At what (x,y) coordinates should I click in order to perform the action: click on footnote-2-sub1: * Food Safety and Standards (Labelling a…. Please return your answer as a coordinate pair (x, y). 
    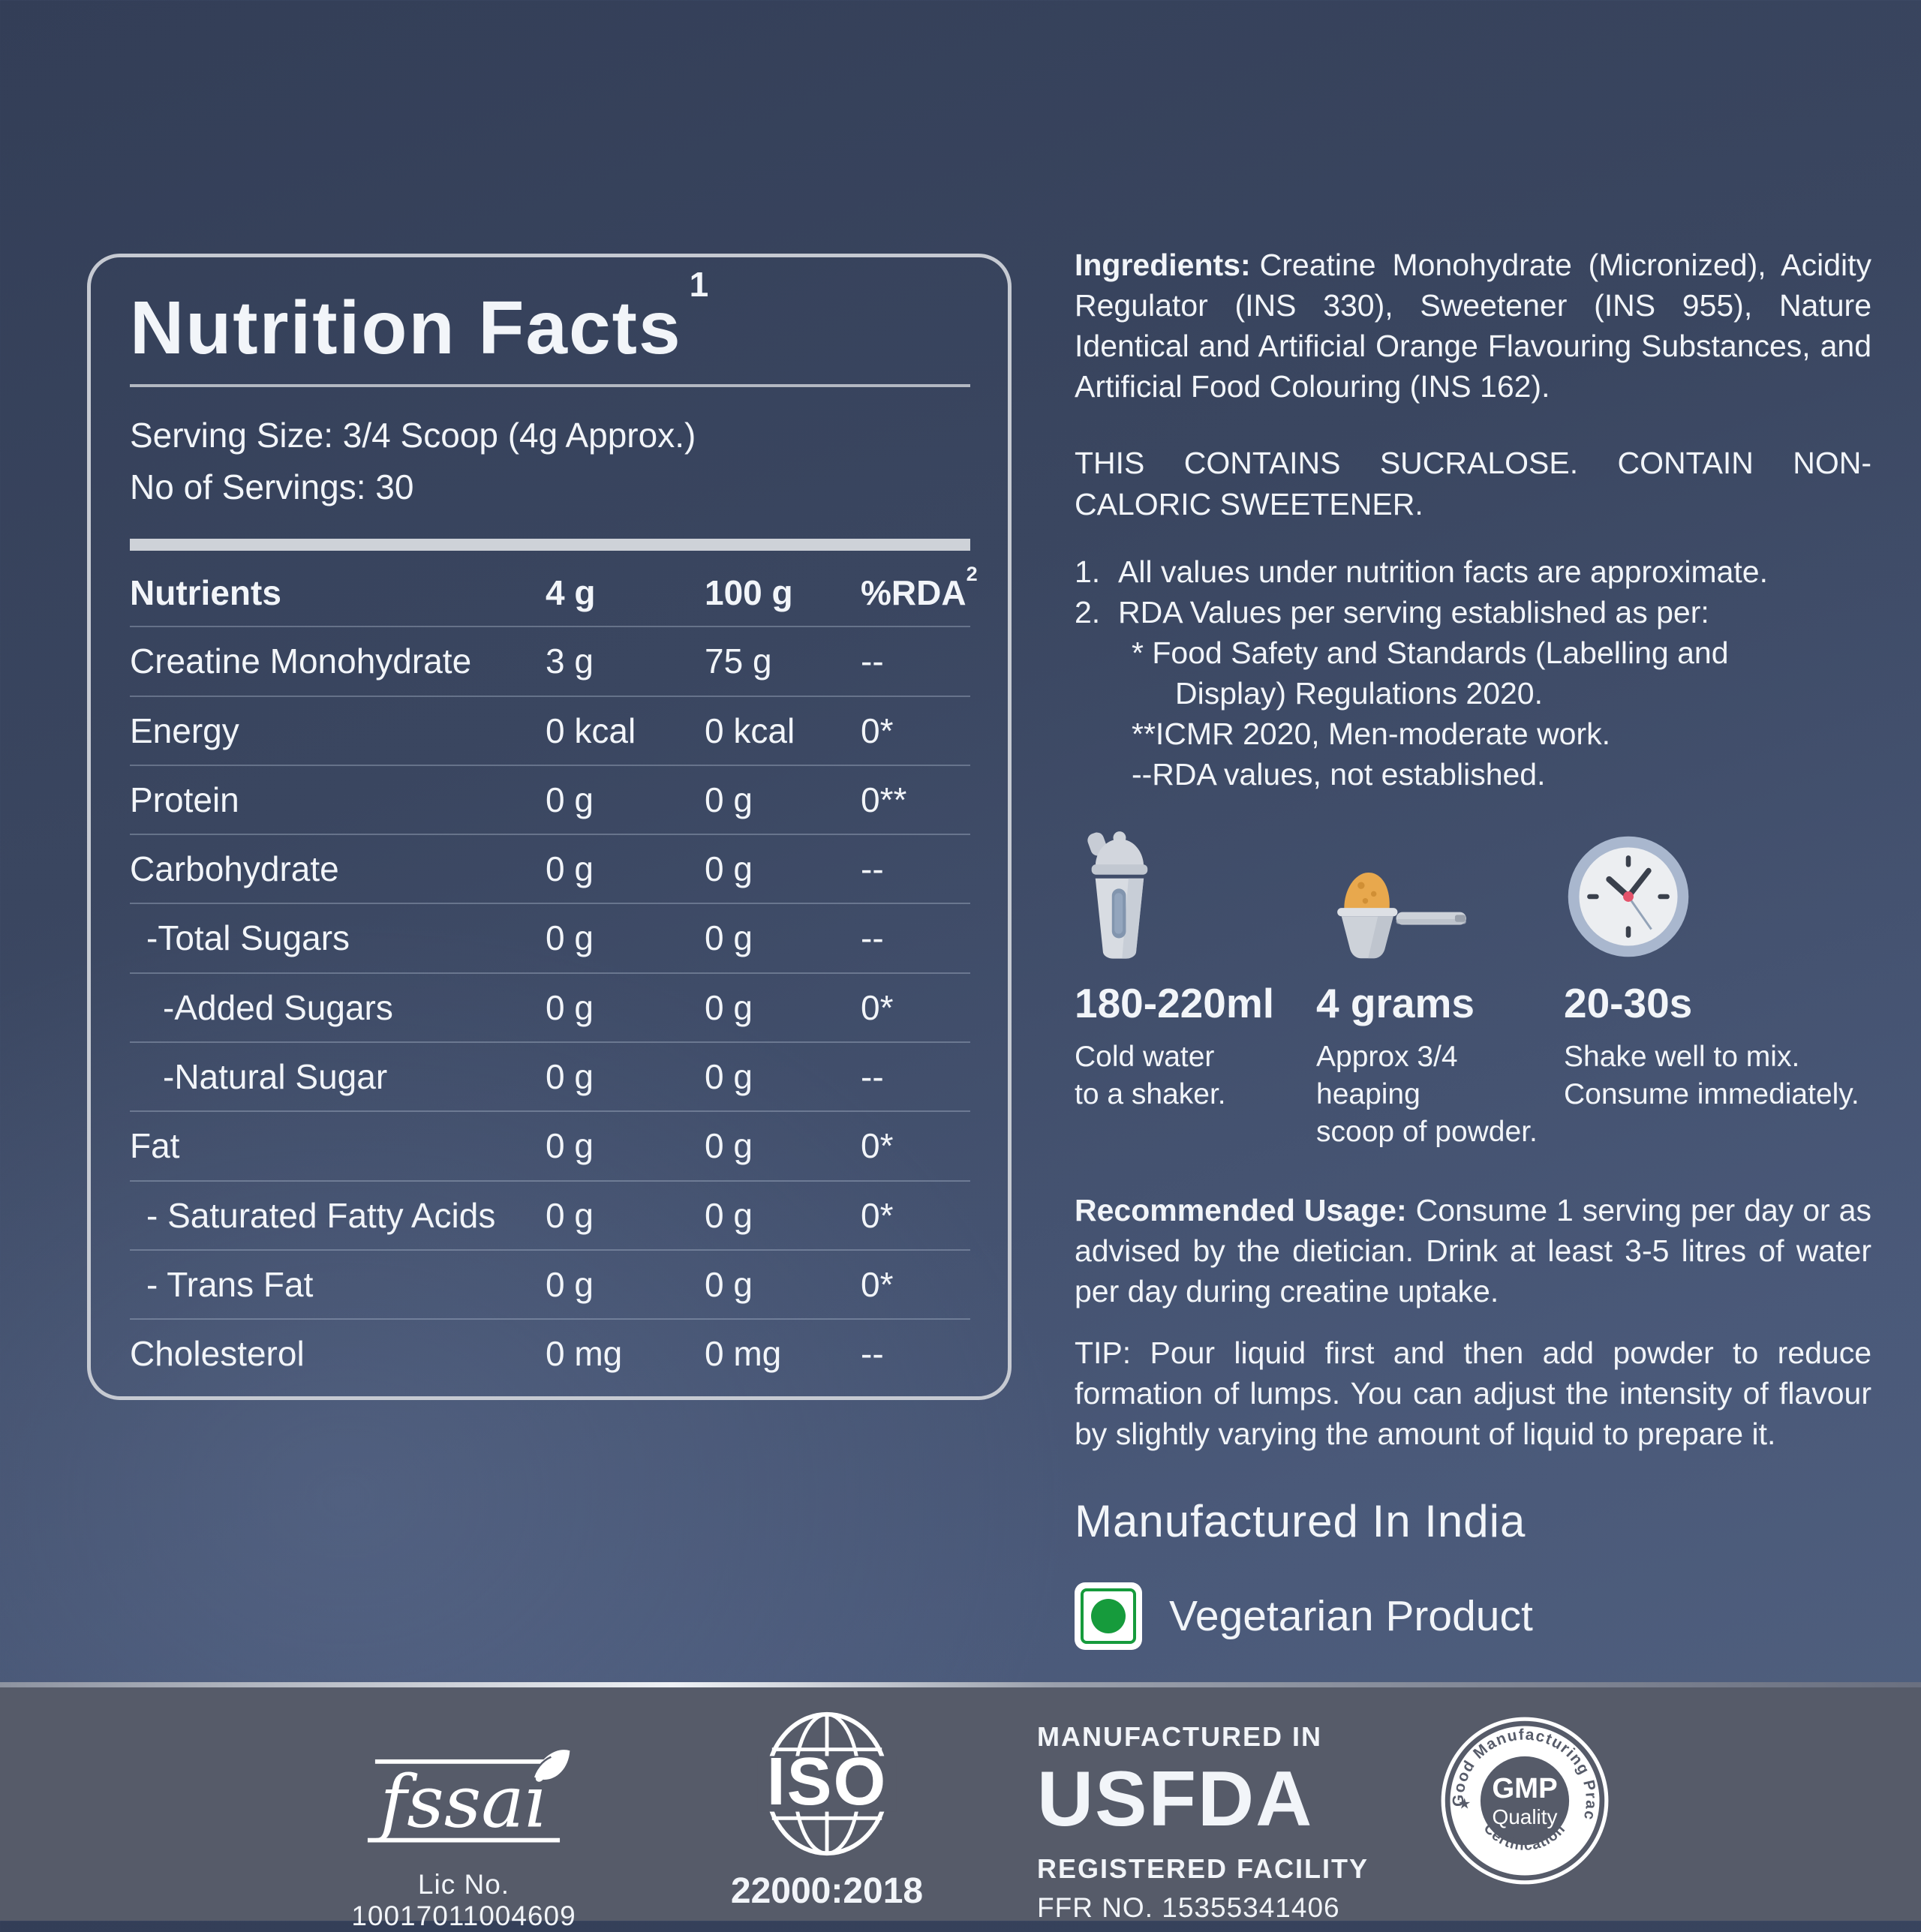
    Looking at the image, I should click on (1430, 653).